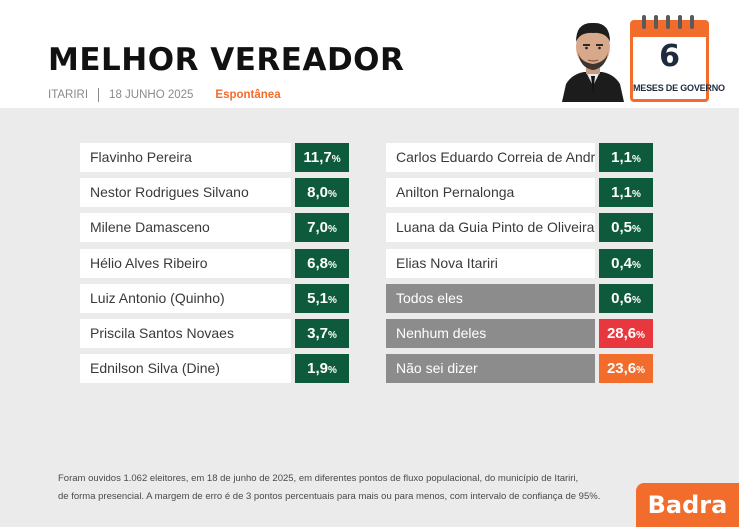 Image resolution: width=739 pixels, height=527 pixels. I want to click on city-label: ITARIRI, so click(68, 95).